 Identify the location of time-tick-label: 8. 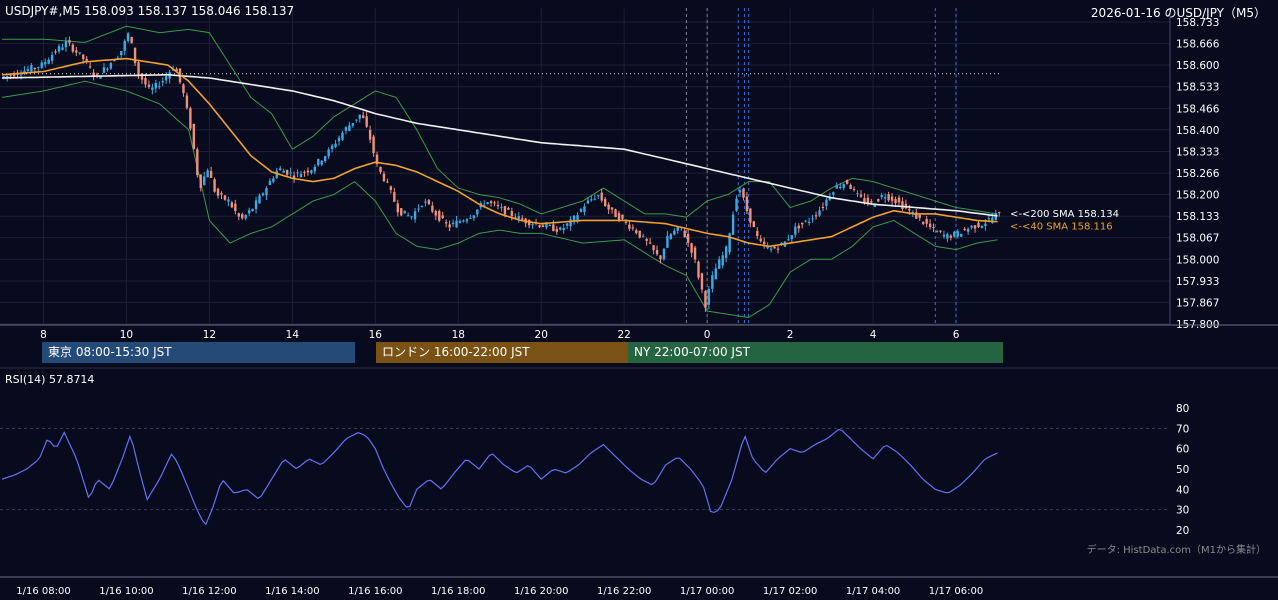
(43, 335).